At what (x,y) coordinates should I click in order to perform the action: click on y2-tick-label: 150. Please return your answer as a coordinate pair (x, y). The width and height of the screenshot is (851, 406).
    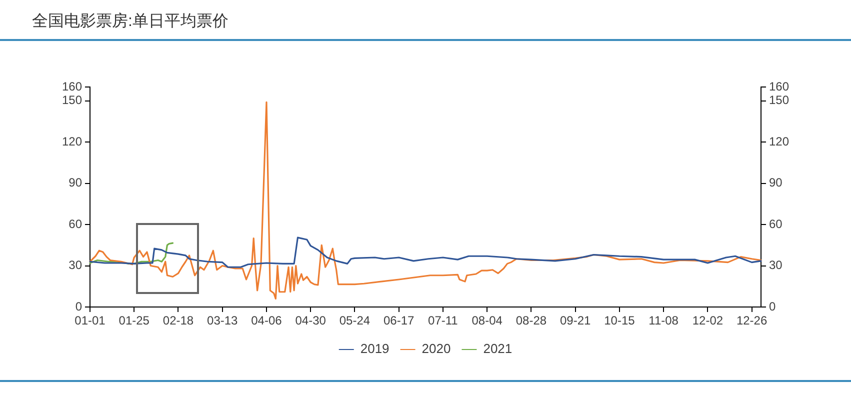
    Looking at the image, I should click on (779, 100).